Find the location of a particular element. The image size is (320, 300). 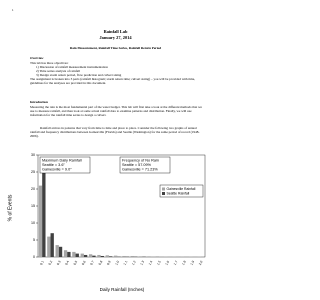

x-axis-title: Daily Rainfall (Inches) is located at coordinates (122, 289).